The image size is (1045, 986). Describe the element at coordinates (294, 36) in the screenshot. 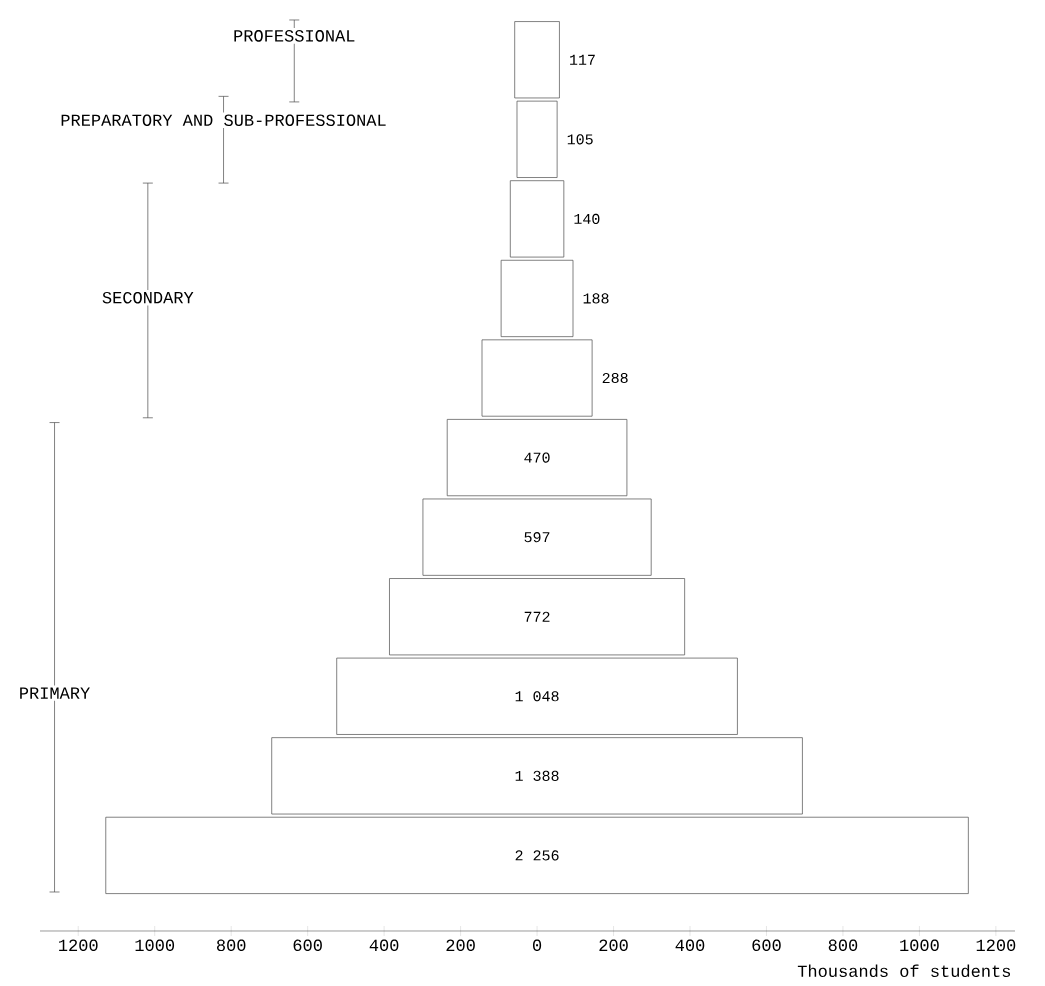

I see `annotation: PROFESSIONAL` at that location.